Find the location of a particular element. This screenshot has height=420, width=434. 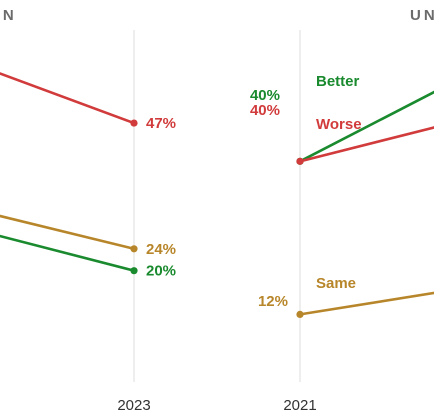

data-point-worse-2023 is located at coordinates (134, 123).